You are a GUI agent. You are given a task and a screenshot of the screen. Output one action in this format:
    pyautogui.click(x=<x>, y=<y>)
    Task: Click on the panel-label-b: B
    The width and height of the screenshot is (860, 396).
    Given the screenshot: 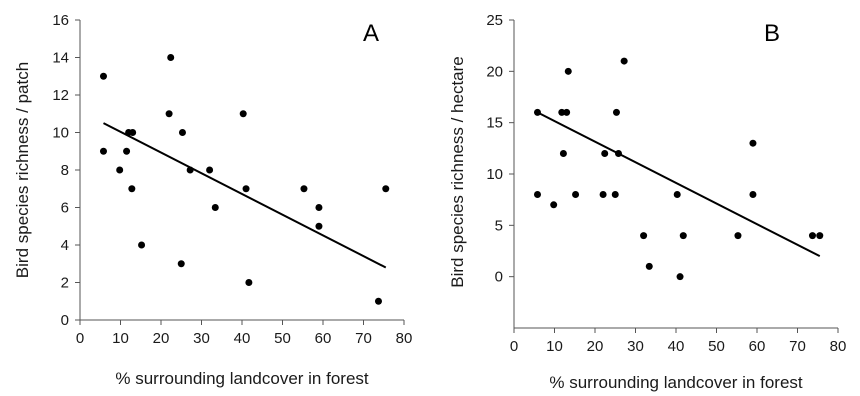 What is the action you would take?
    pyautogui.click(x=772, y=33)
    